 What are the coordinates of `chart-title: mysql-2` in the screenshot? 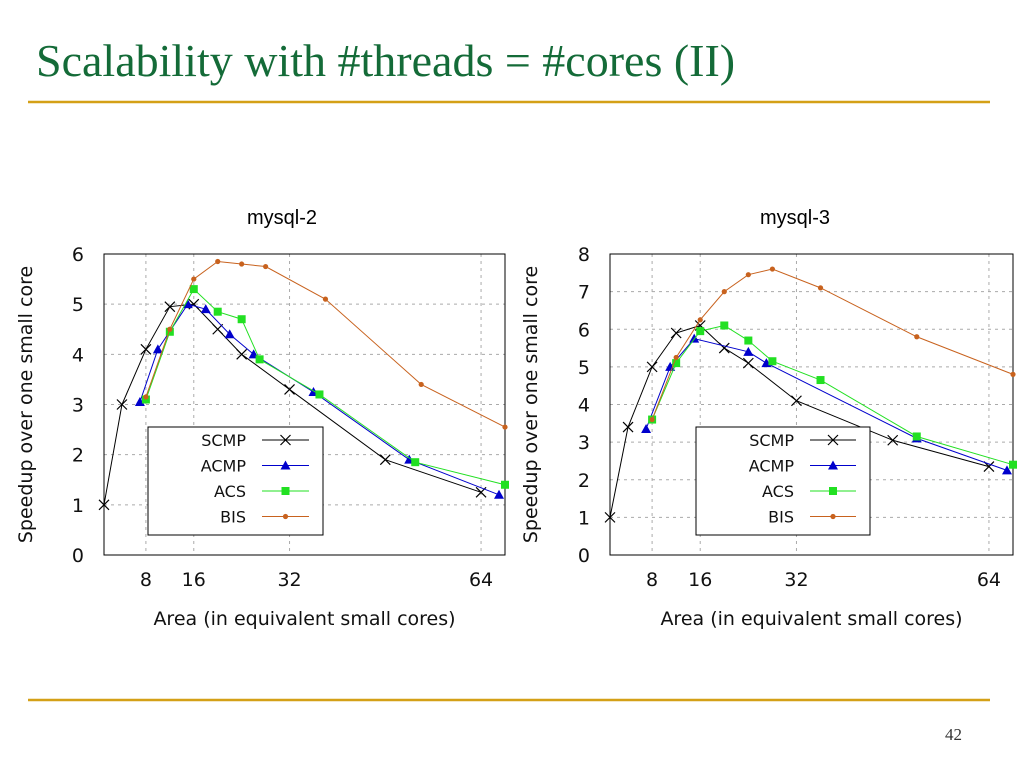 It's located at (282, 218).